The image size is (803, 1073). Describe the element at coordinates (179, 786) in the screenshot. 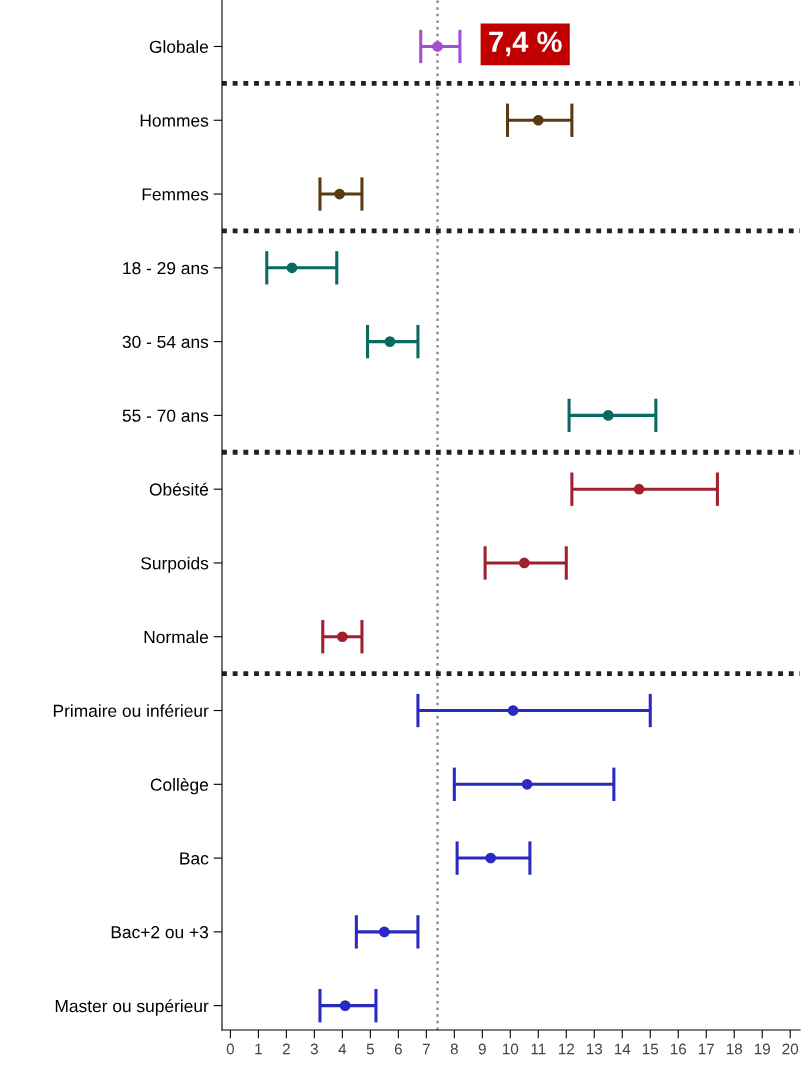

I see `y-tick-label: Collège` at that location.